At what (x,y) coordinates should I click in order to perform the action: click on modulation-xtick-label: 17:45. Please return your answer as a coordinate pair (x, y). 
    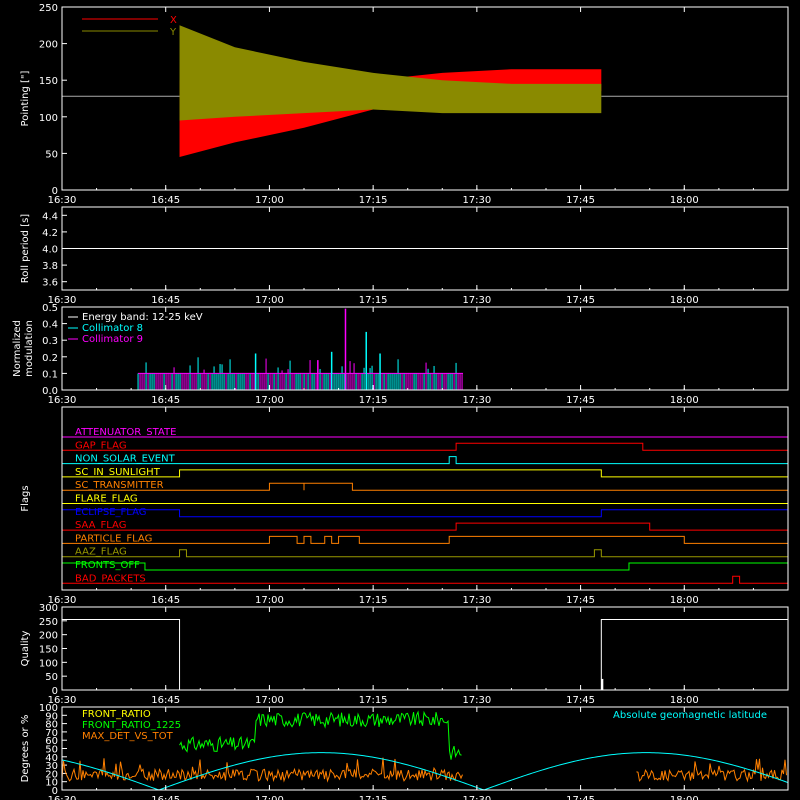
    Looking at the image, I should click on (580, 400).